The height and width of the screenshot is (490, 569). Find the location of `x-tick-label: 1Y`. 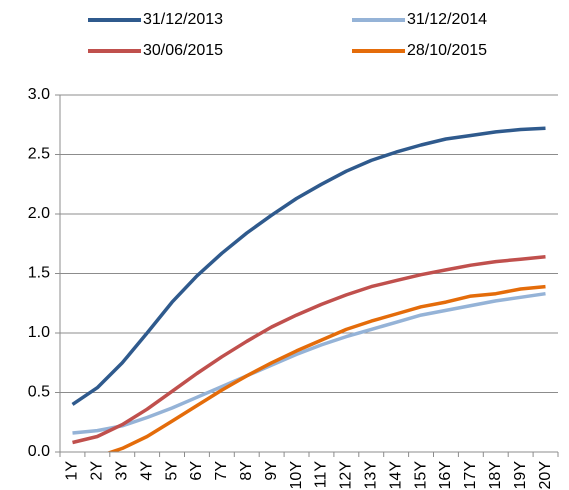

x-tick-label: 1Y is located at coordinates (72, 471).